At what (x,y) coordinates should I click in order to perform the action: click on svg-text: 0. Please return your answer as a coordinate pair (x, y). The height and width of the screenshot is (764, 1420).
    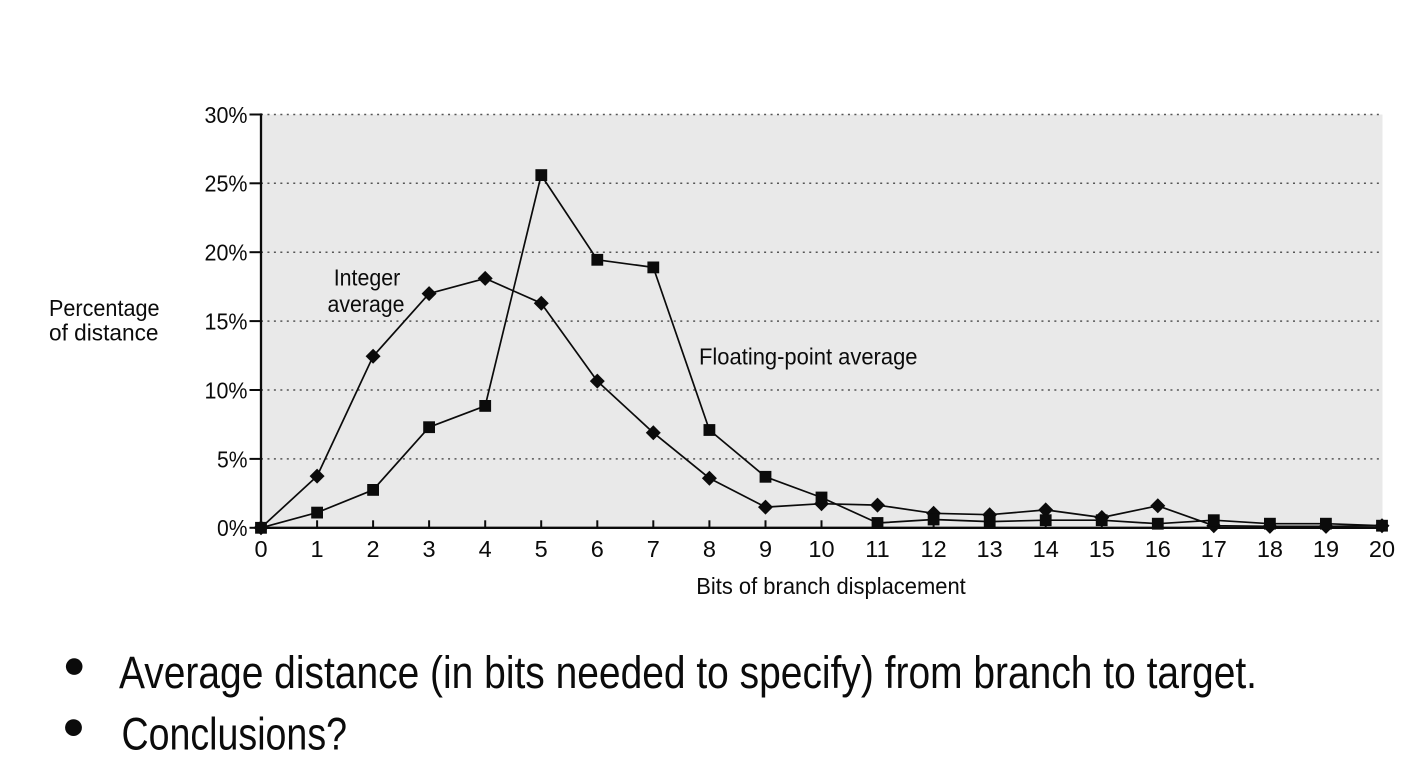
    Looking at the image, I should click on (260, 549).